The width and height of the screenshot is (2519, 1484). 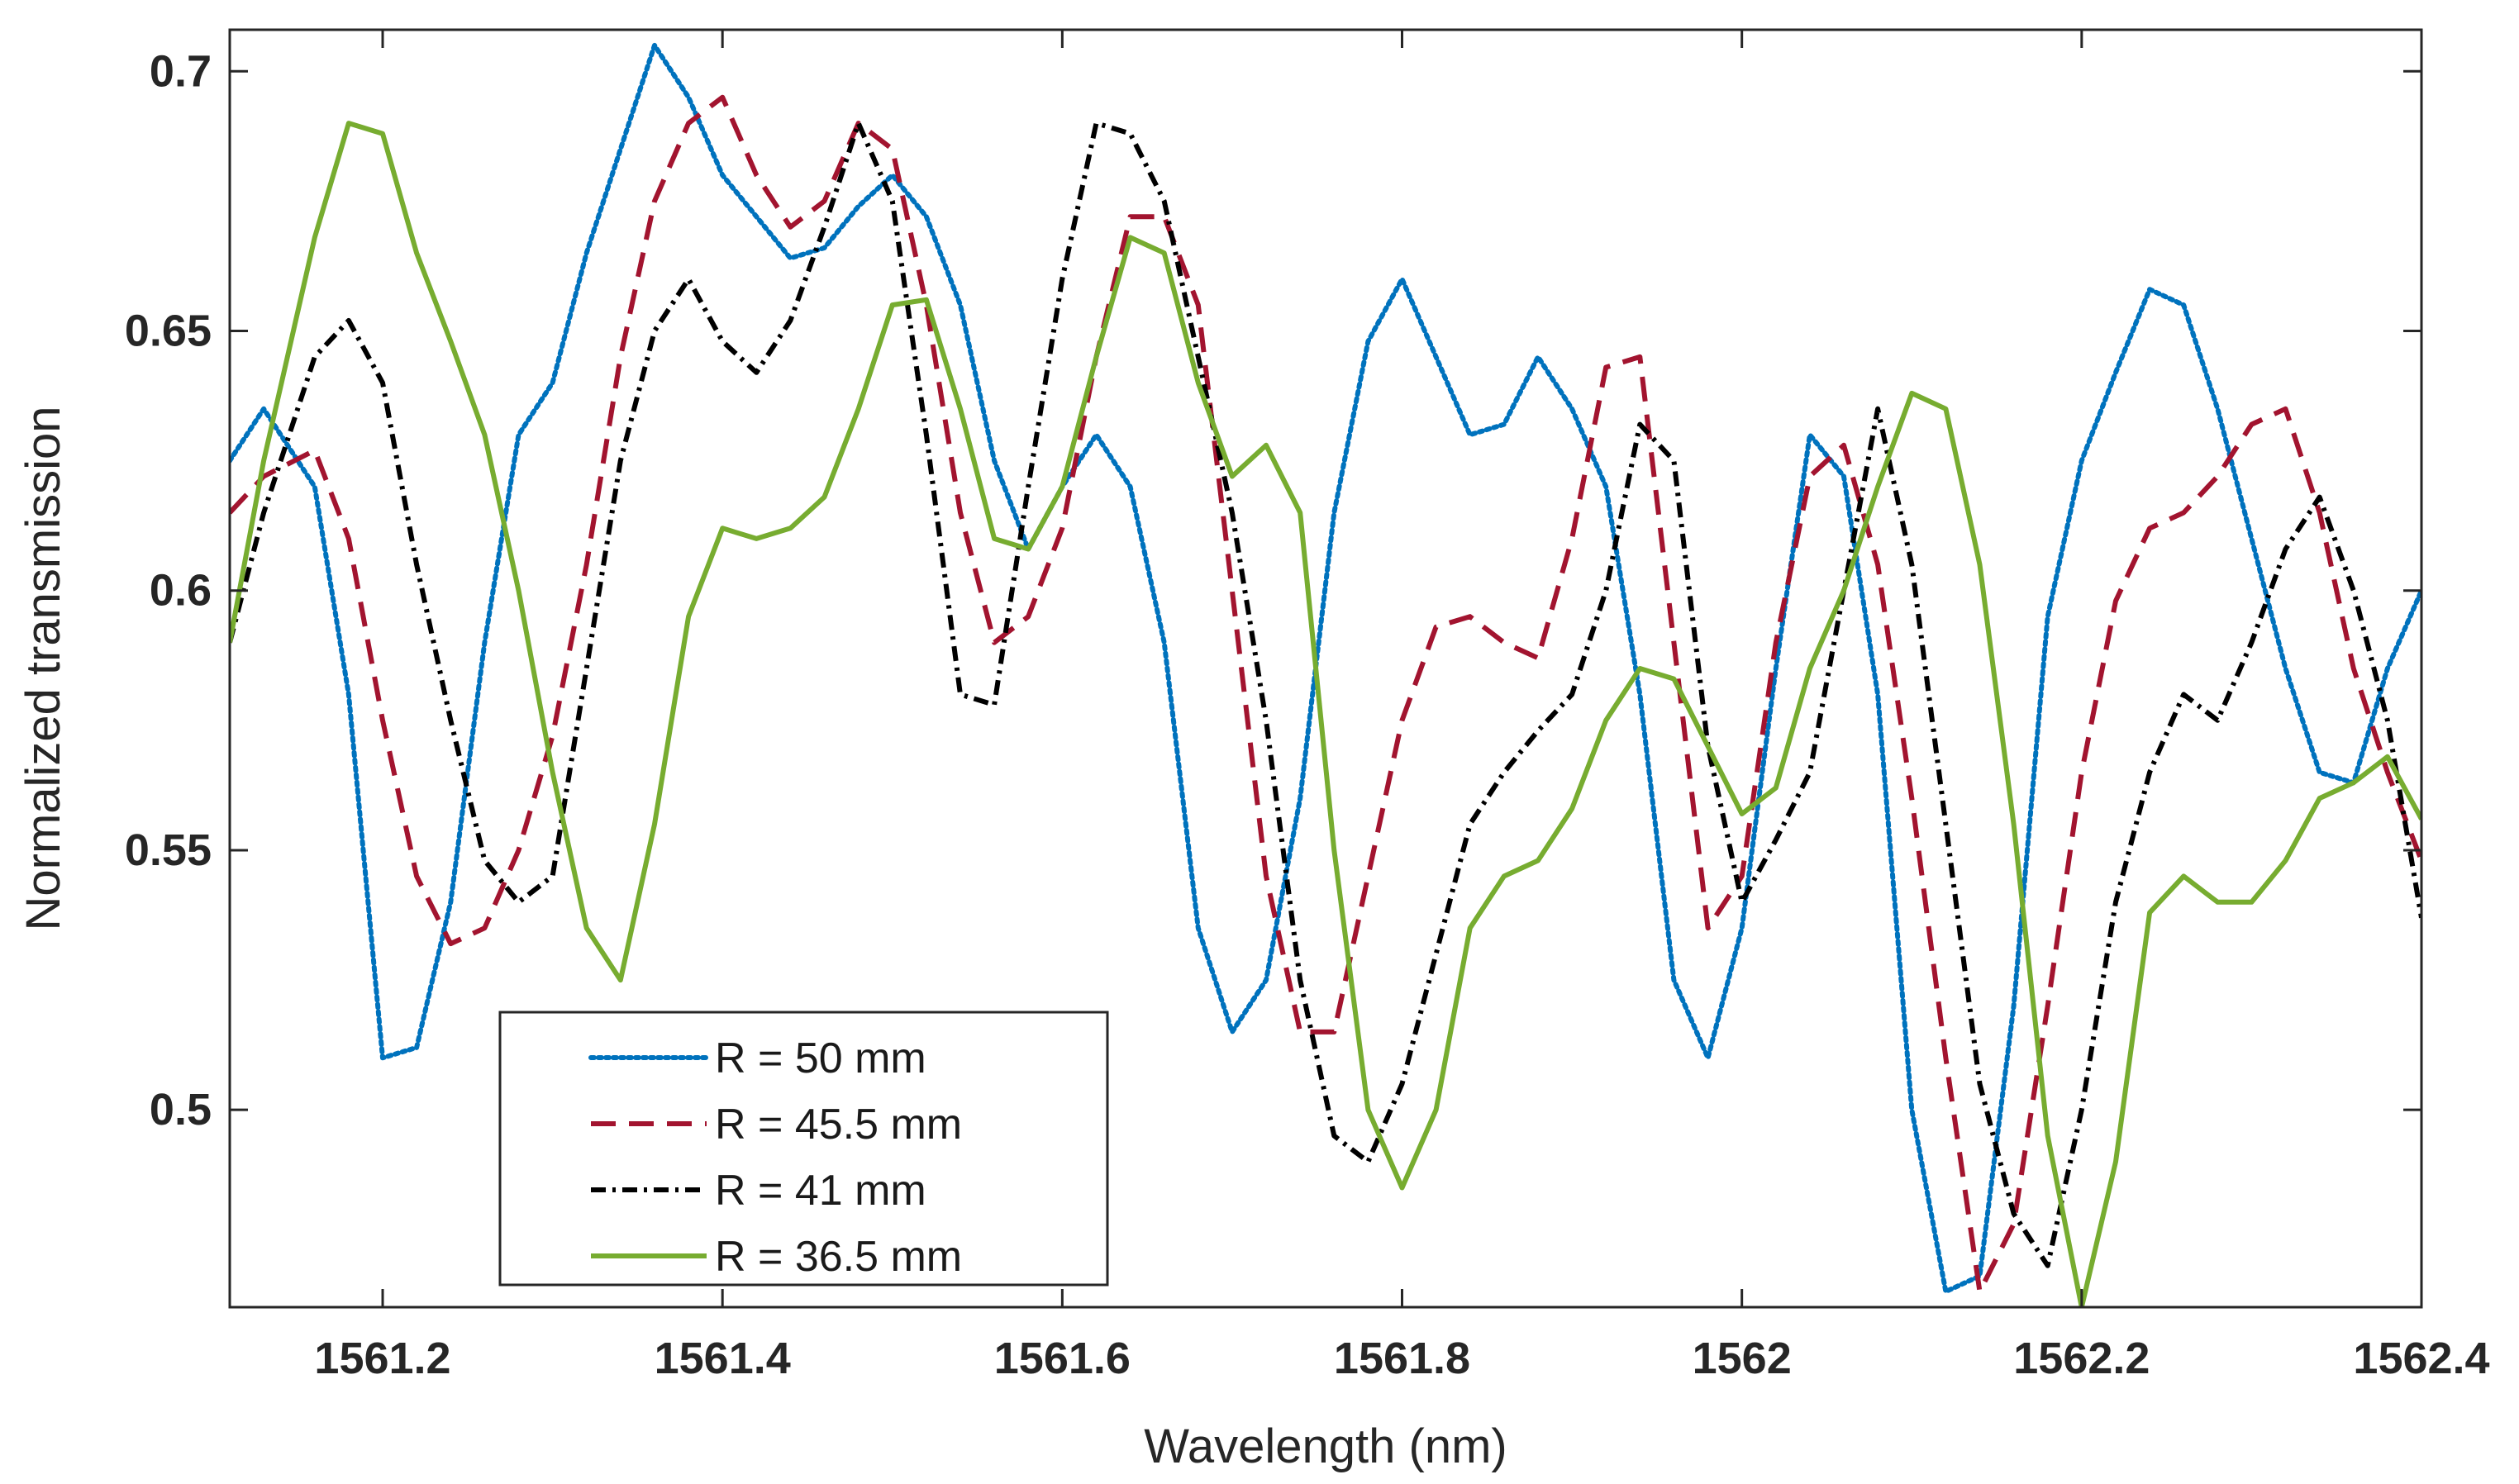 I want to click on x-tick-label: 1562.2, so click(x=2081, y=1358).